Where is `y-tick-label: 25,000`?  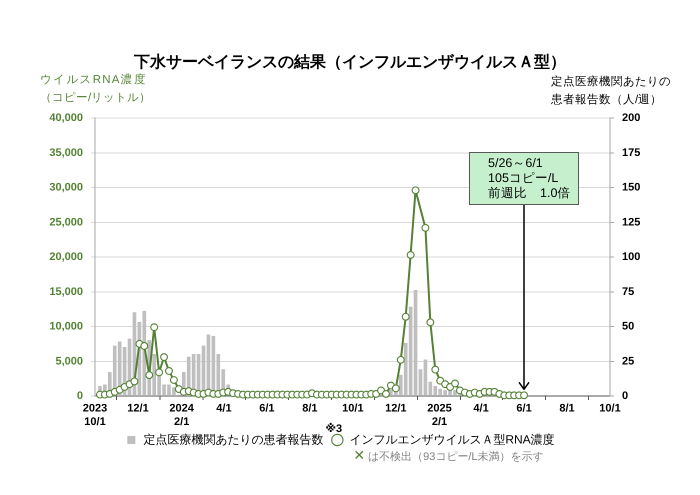 y-tick-label: 25,000 is located at coordinates (66, 222).